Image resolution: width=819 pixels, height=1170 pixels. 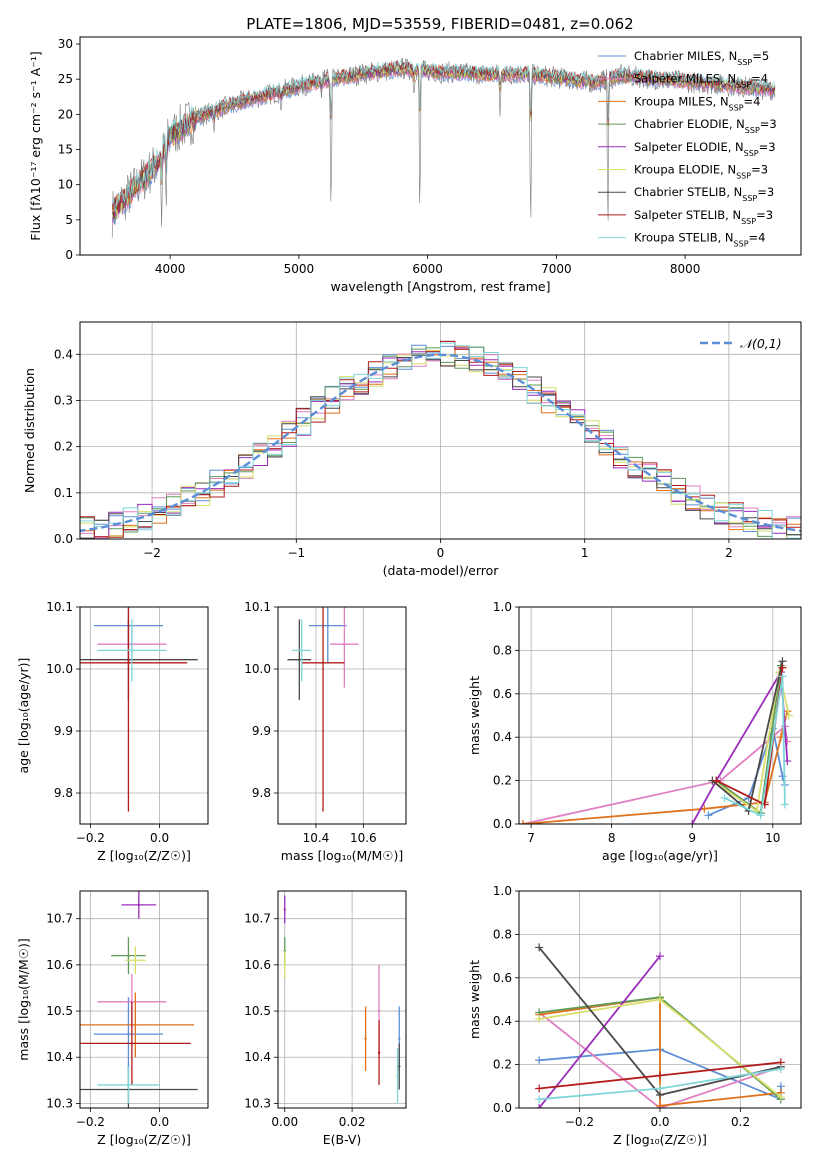 What do you see at coordinates (441, 570) in the screenshot?
I see `axis-label-x: (data-model)/error` at bounding box center [441, 570].